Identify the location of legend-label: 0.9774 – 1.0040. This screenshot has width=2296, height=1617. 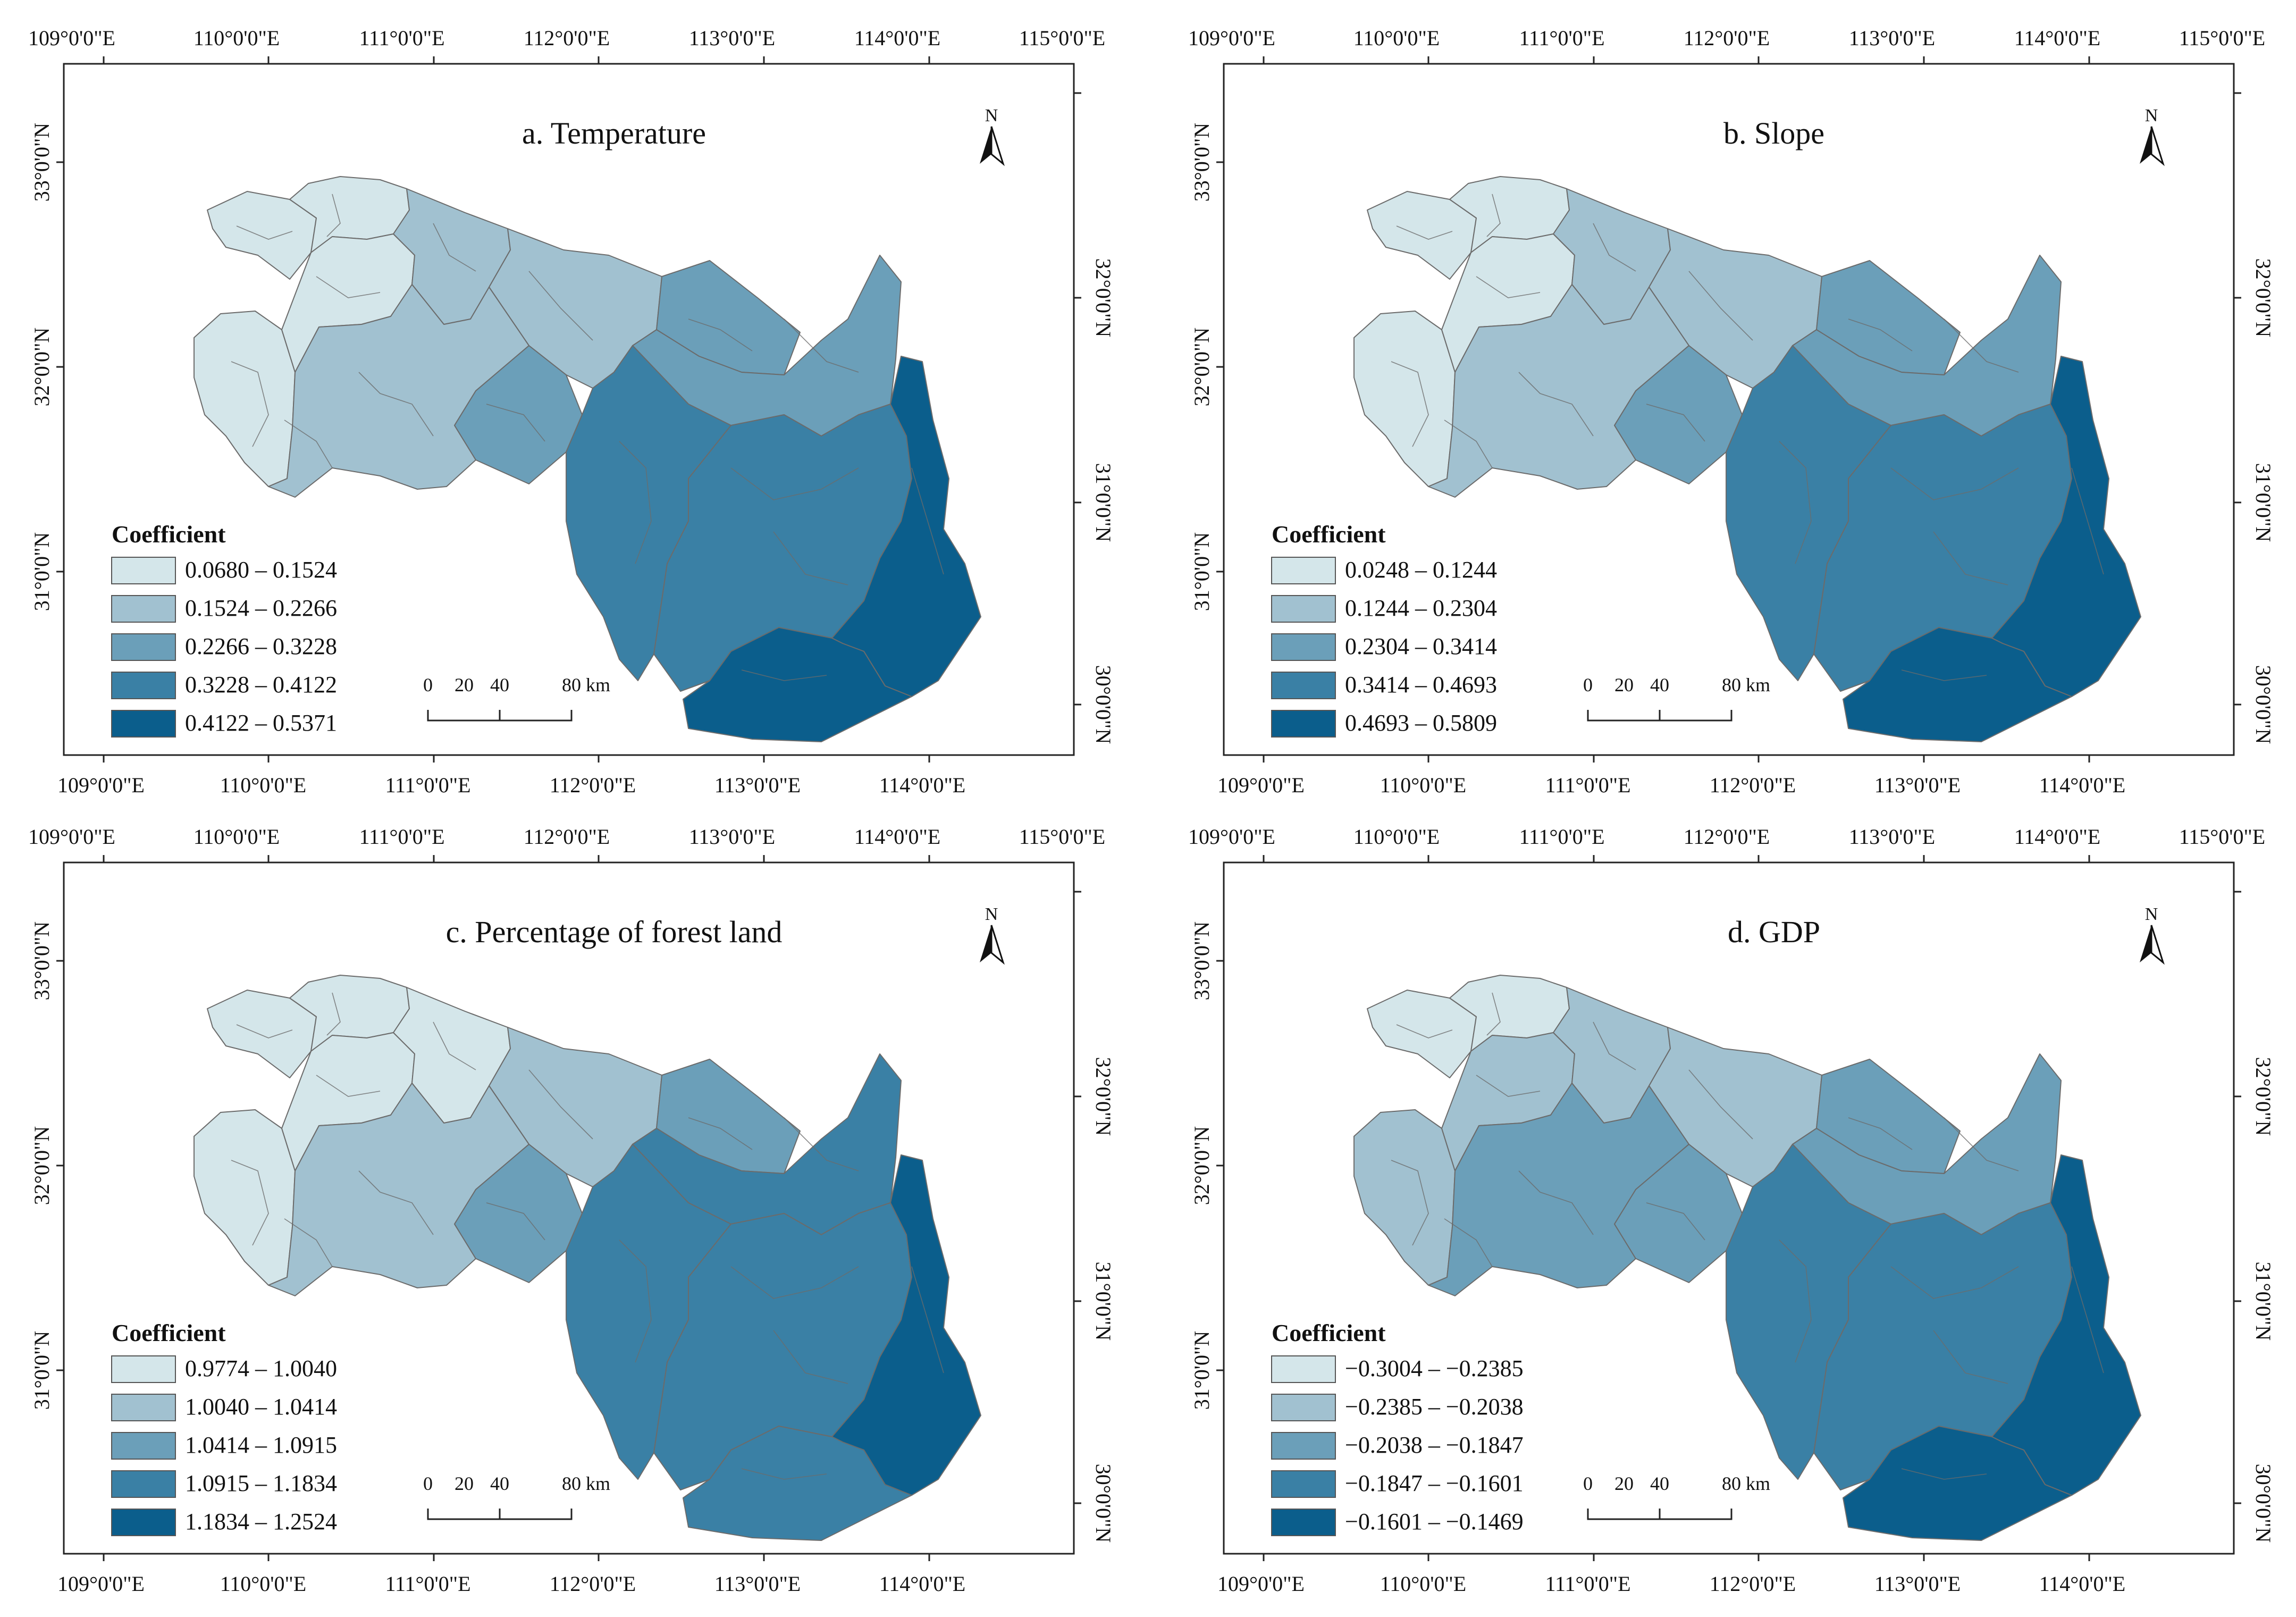
(261, 1368).